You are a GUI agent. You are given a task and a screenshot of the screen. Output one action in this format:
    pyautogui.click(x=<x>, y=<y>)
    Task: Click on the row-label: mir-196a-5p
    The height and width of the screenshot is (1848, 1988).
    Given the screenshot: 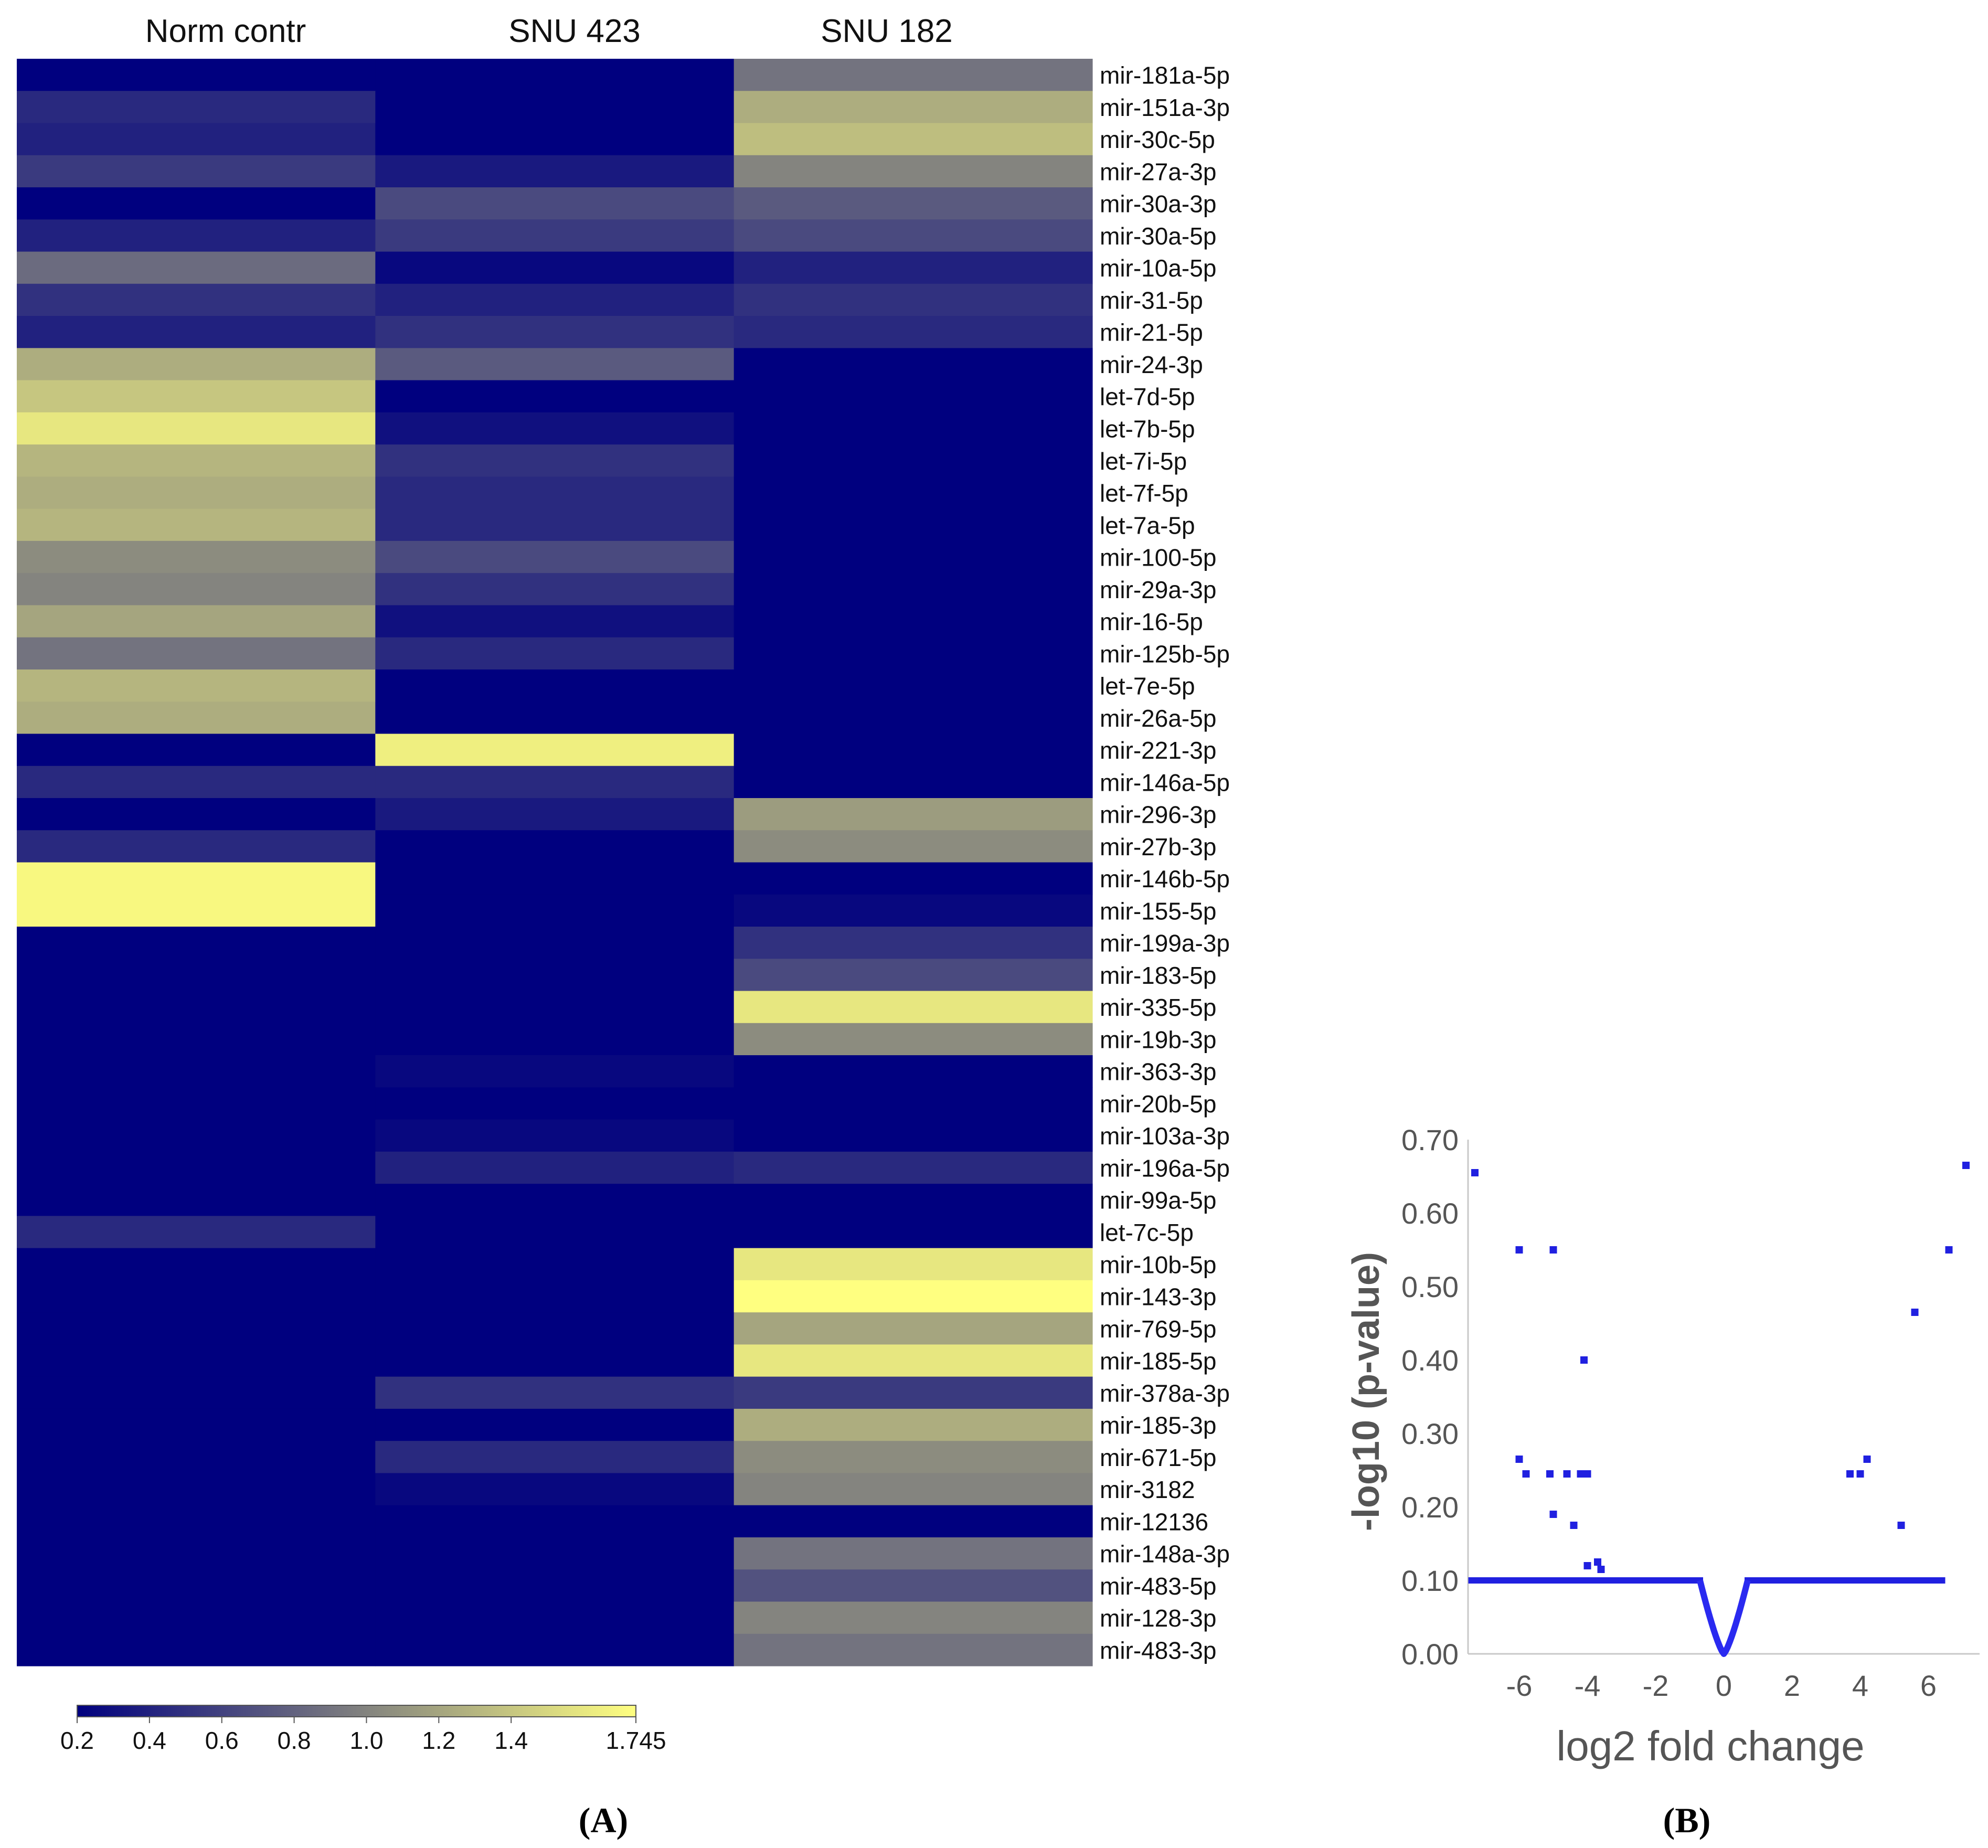 What is the action you would take?
    pyautogui.click(x=1165, y=1168)
    